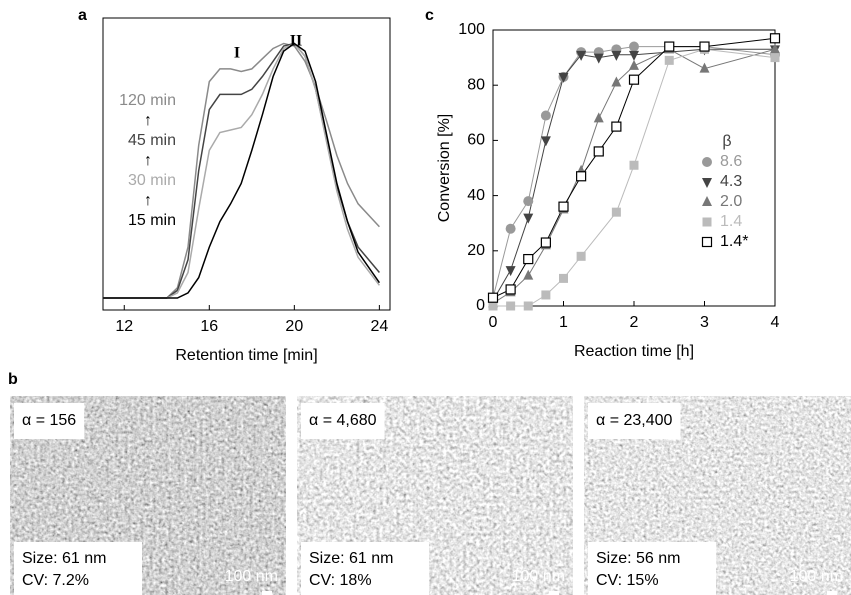 Image resolution: width=851 pixels, height=595 pixels. I want to click on x-tick-label: 0, so click(493, 322).